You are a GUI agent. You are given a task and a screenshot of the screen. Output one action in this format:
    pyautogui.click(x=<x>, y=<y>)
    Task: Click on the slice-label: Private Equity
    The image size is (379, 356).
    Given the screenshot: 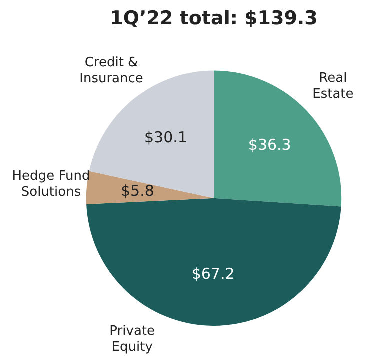 What is the action you would take?
    pyautogui.click(x=132, y=340)
    